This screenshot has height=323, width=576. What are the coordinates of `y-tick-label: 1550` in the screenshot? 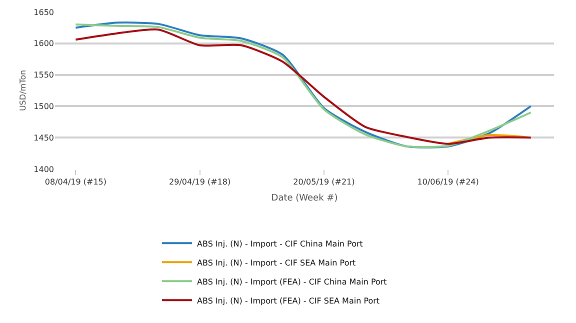 It's located at (44, 75).